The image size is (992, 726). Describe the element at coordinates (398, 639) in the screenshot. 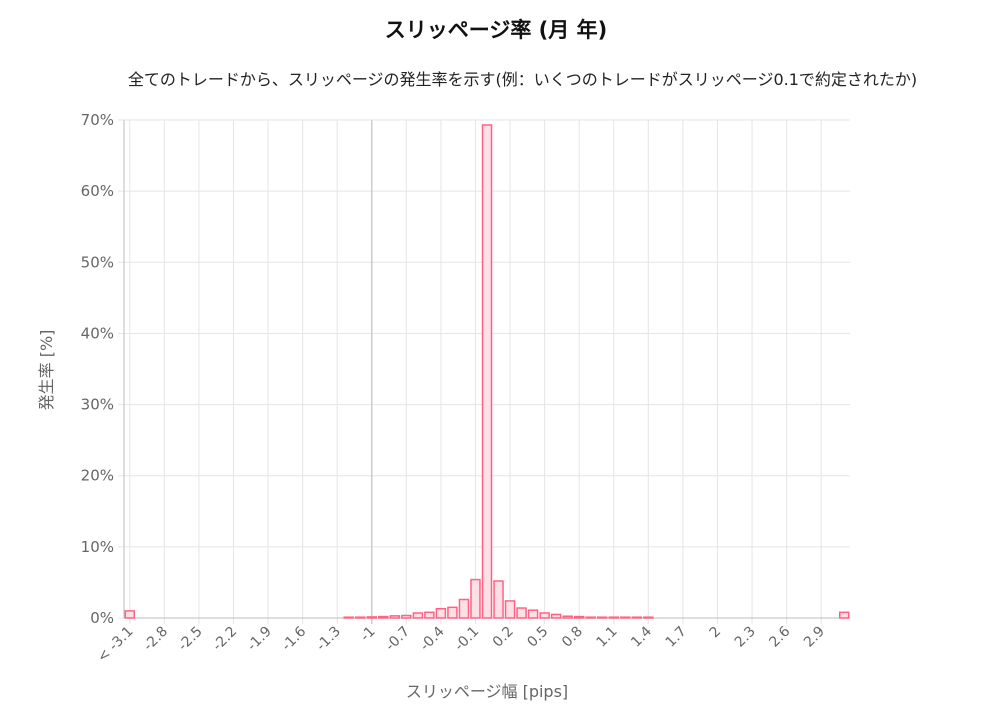

I see `x-tick-label: -0.7` at that location.